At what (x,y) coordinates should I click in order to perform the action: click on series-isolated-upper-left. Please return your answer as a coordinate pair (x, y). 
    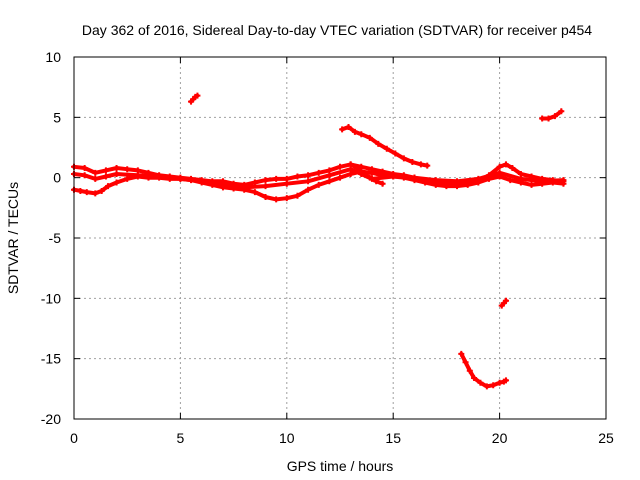
    Looking at the image, I should click on (194, 98).